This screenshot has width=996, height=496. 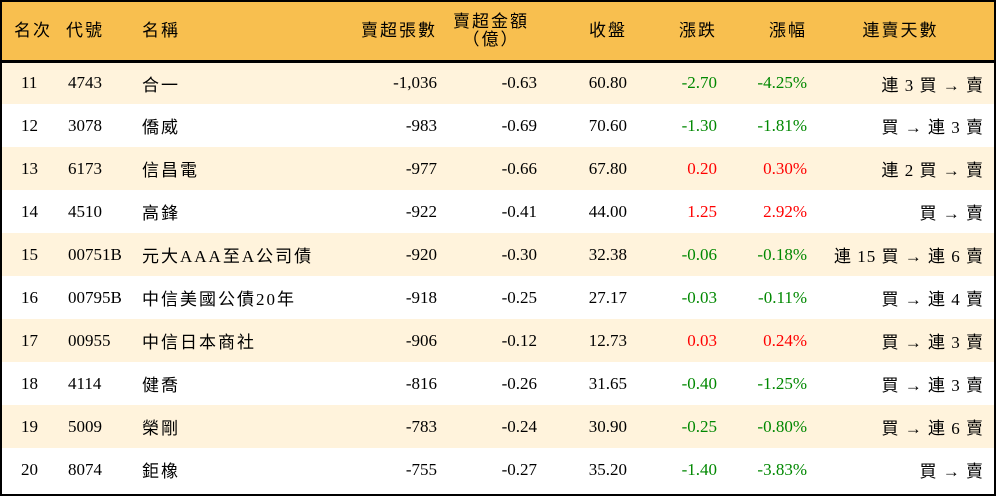 What do you see at coordinates (519, 125) in the screenshot?
I see `cell-net-sell-amount: -0.69` at bounding box center [519, 125].